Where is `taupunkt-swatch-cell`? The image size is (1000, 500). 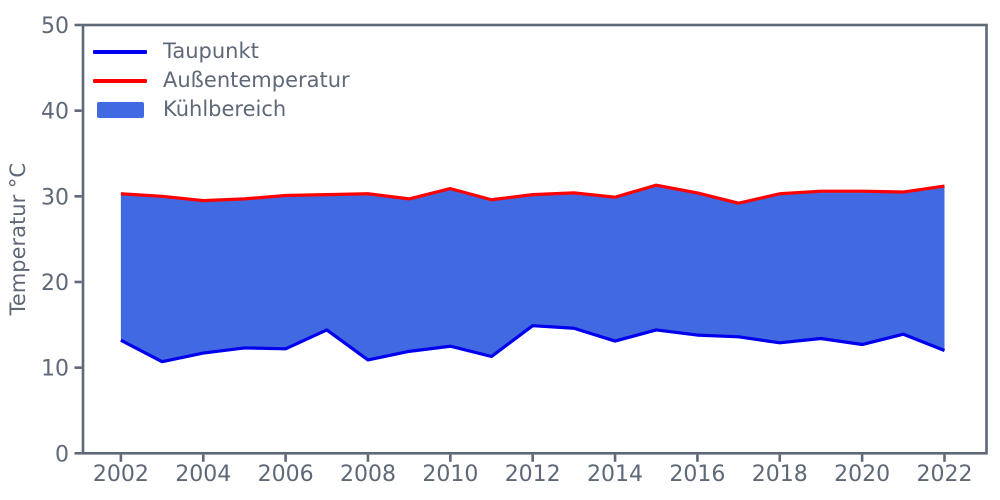
taupunkt-swatch-cell is located at coordinates (120, 51).